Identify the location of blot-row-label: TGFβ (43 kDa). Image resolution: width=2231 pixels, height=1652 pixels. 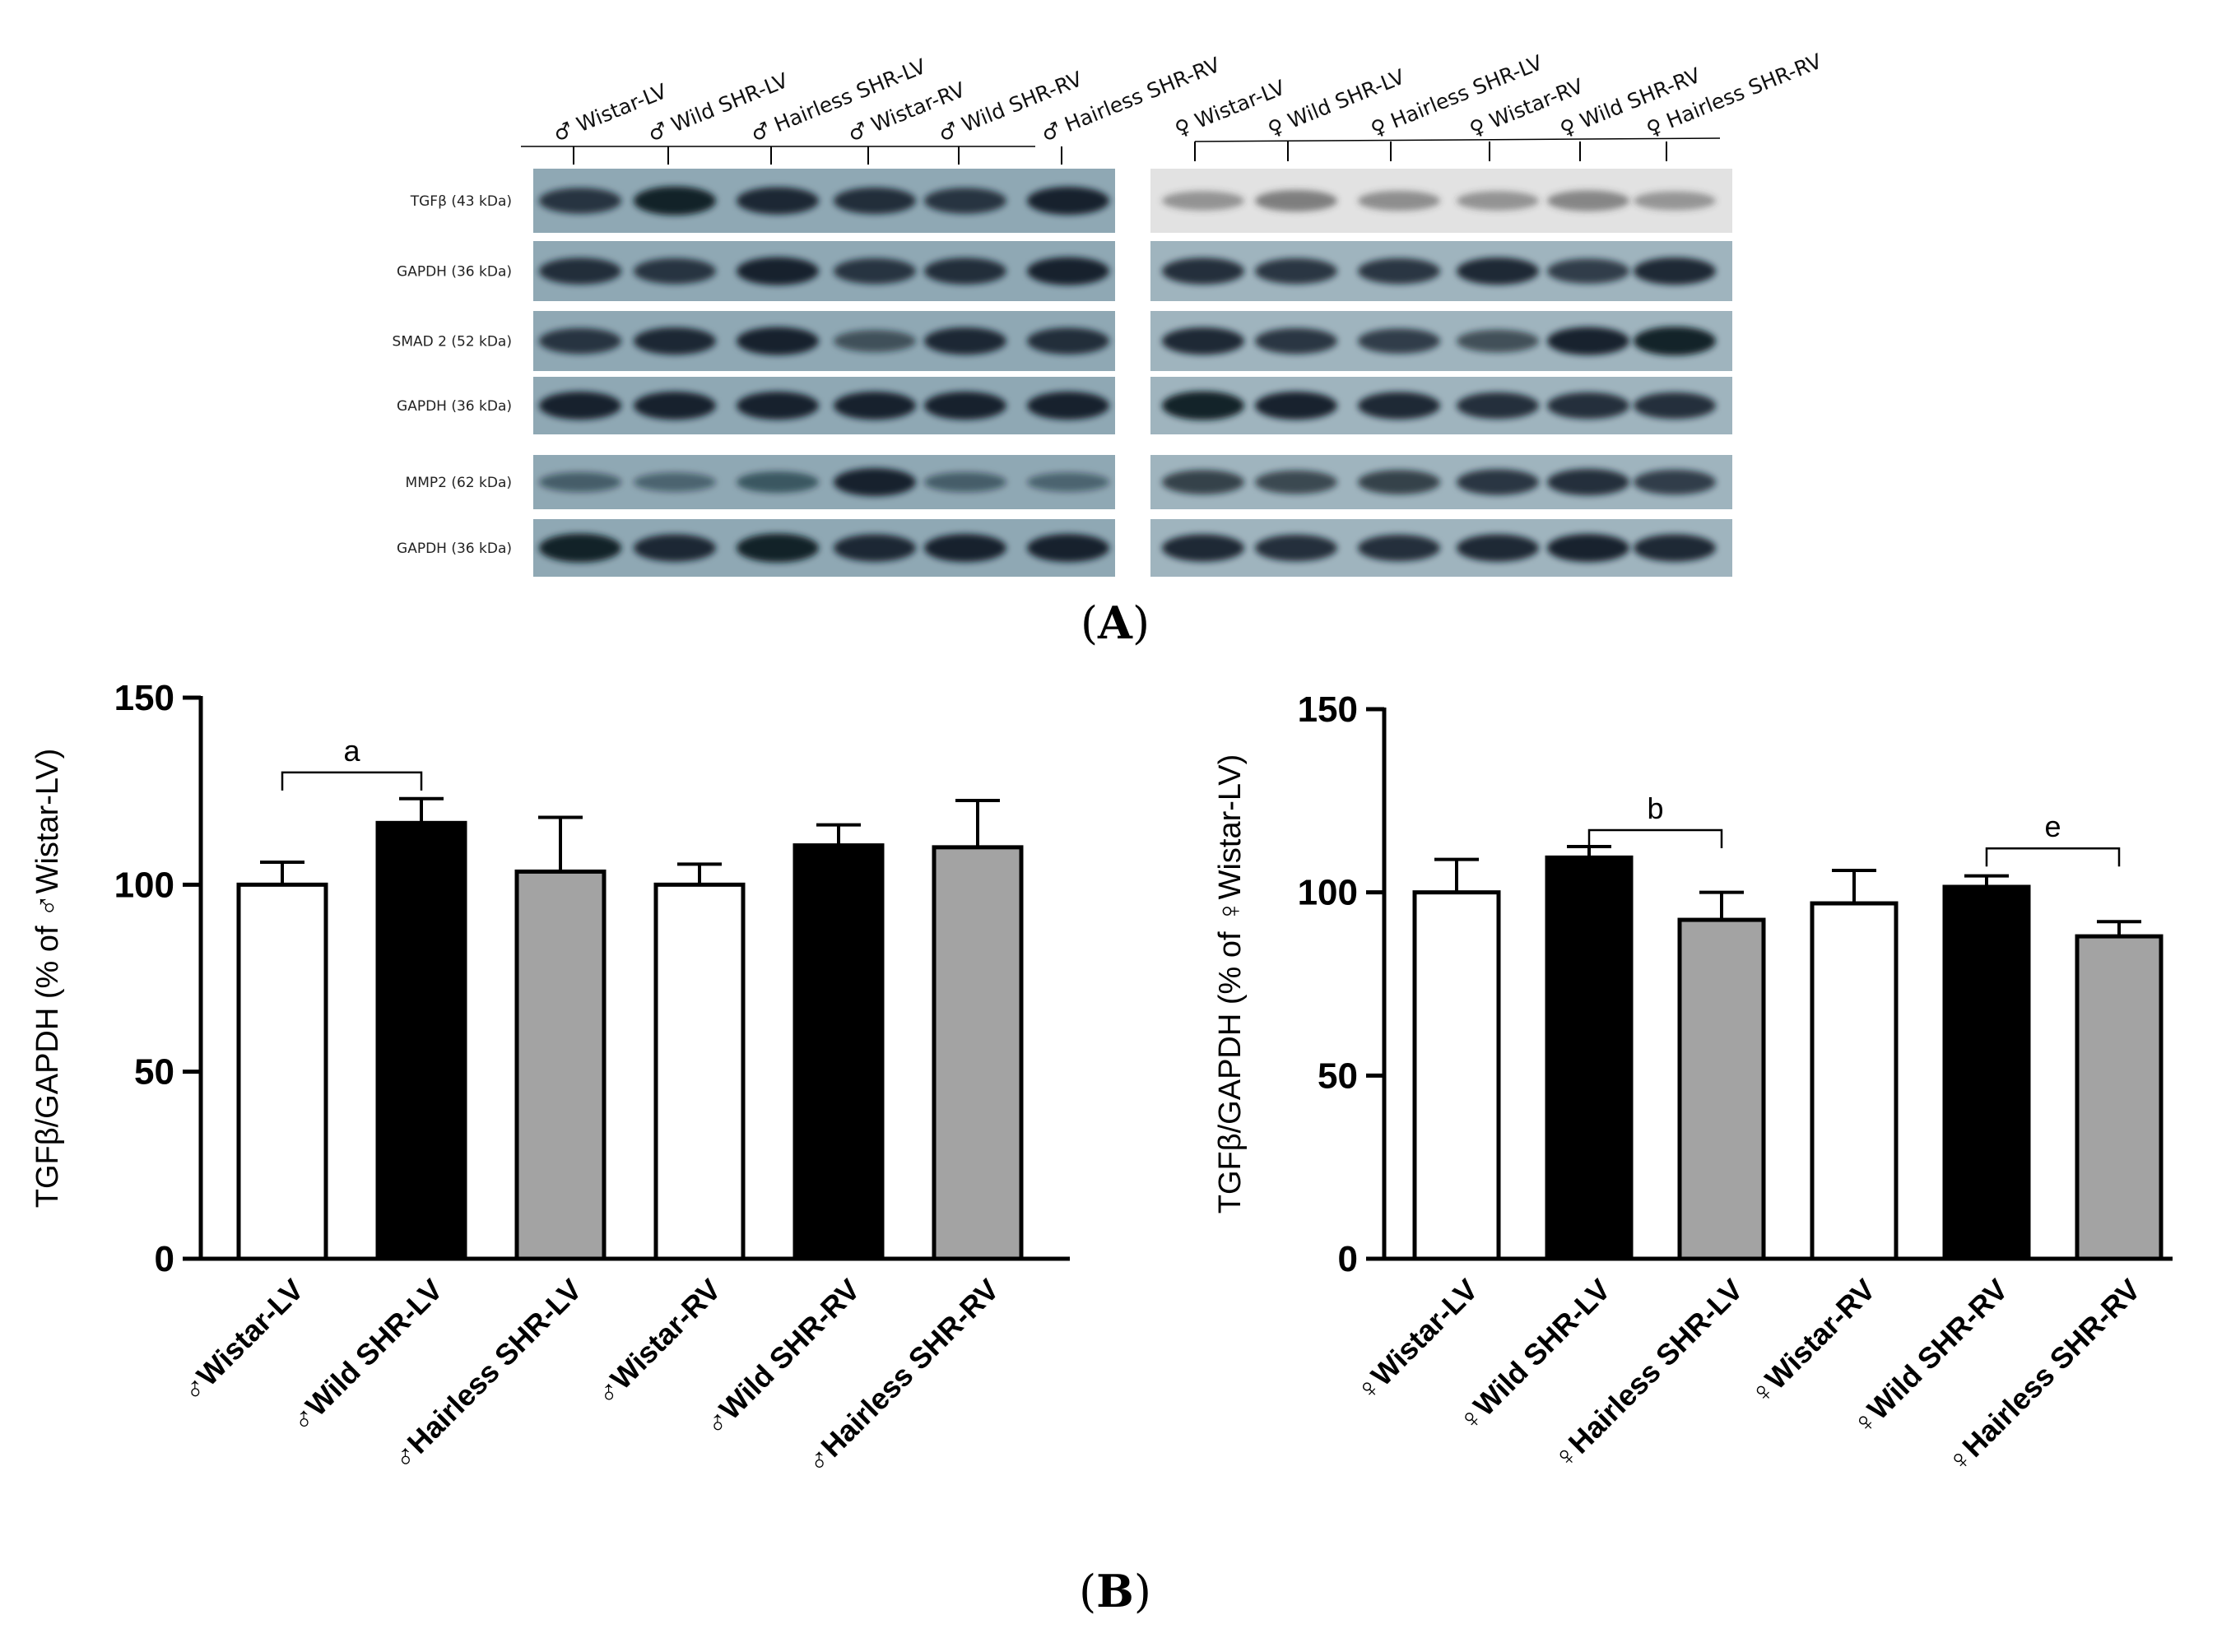
(461, 201).